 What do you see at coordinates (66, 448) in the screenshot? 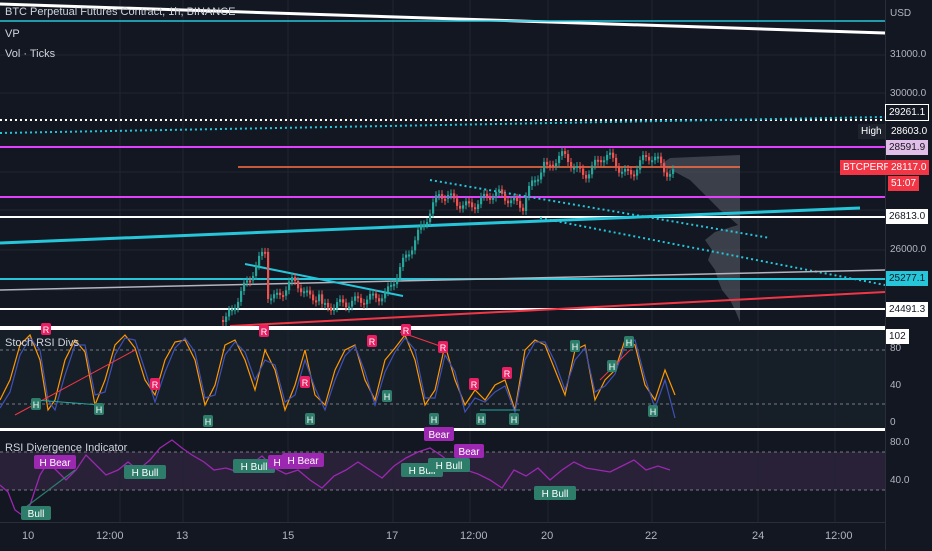
I see `rsi-div-legend: RSI Divergence Indicator` at bounding box center [66, 448].